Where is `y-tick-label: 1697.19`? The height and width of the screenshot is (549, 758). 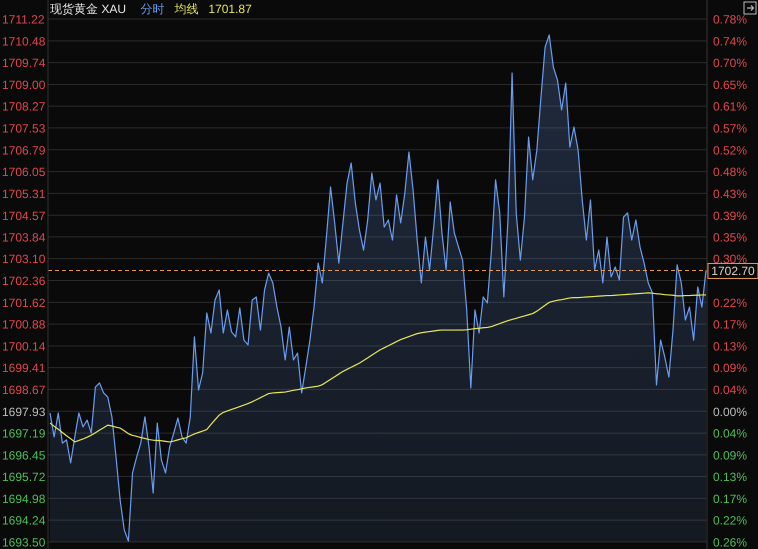 y-tick-label: 1697.19 is located at coordinates (24, 433).